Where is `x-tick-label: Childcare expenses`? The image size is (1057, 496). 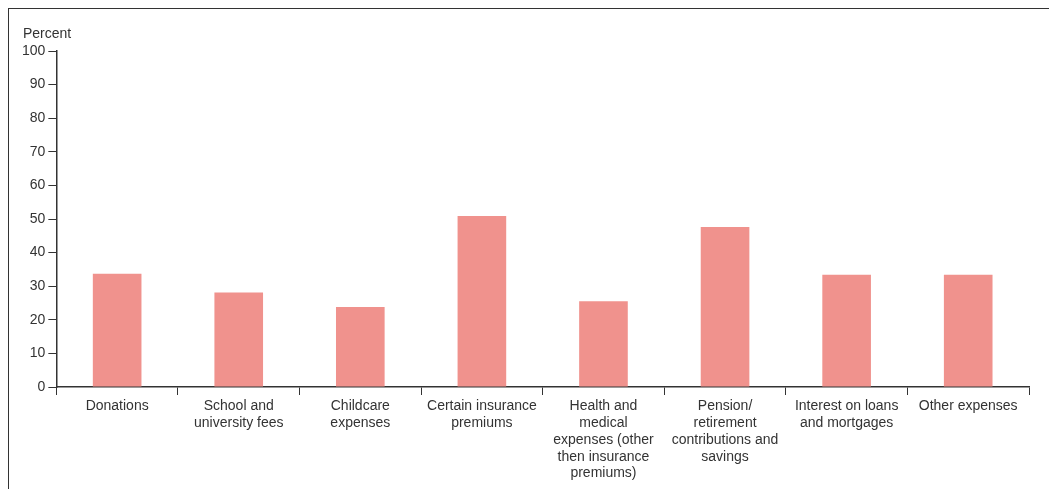
x-tick-label: Childcare expenses is located at coordinates (360, 414).